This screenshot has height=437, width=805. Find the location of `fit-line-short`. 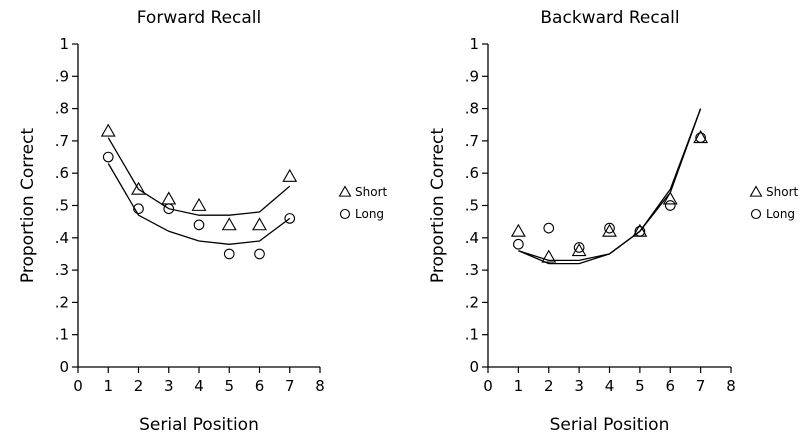

fit-line-short is located at coordinates (199, 176).